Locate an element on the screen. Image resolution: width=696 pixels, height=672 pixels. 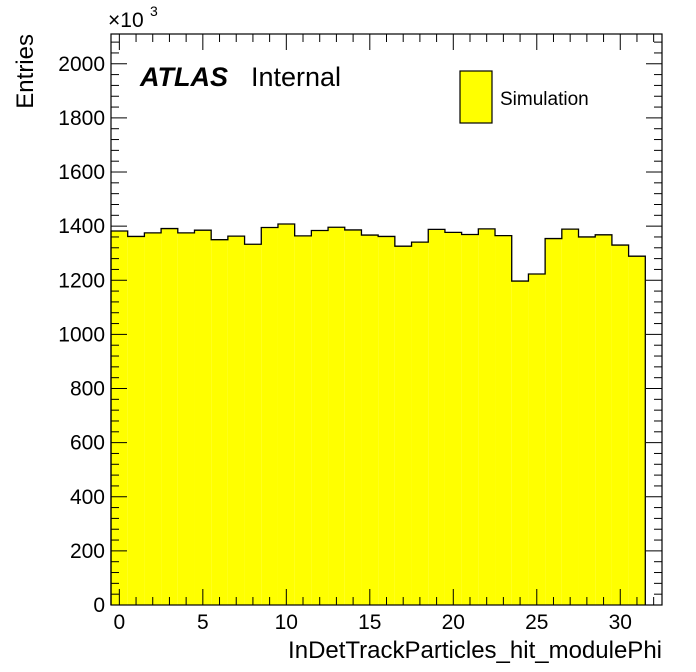
x-tick-label: 30 is located at coordinates (620, 622).